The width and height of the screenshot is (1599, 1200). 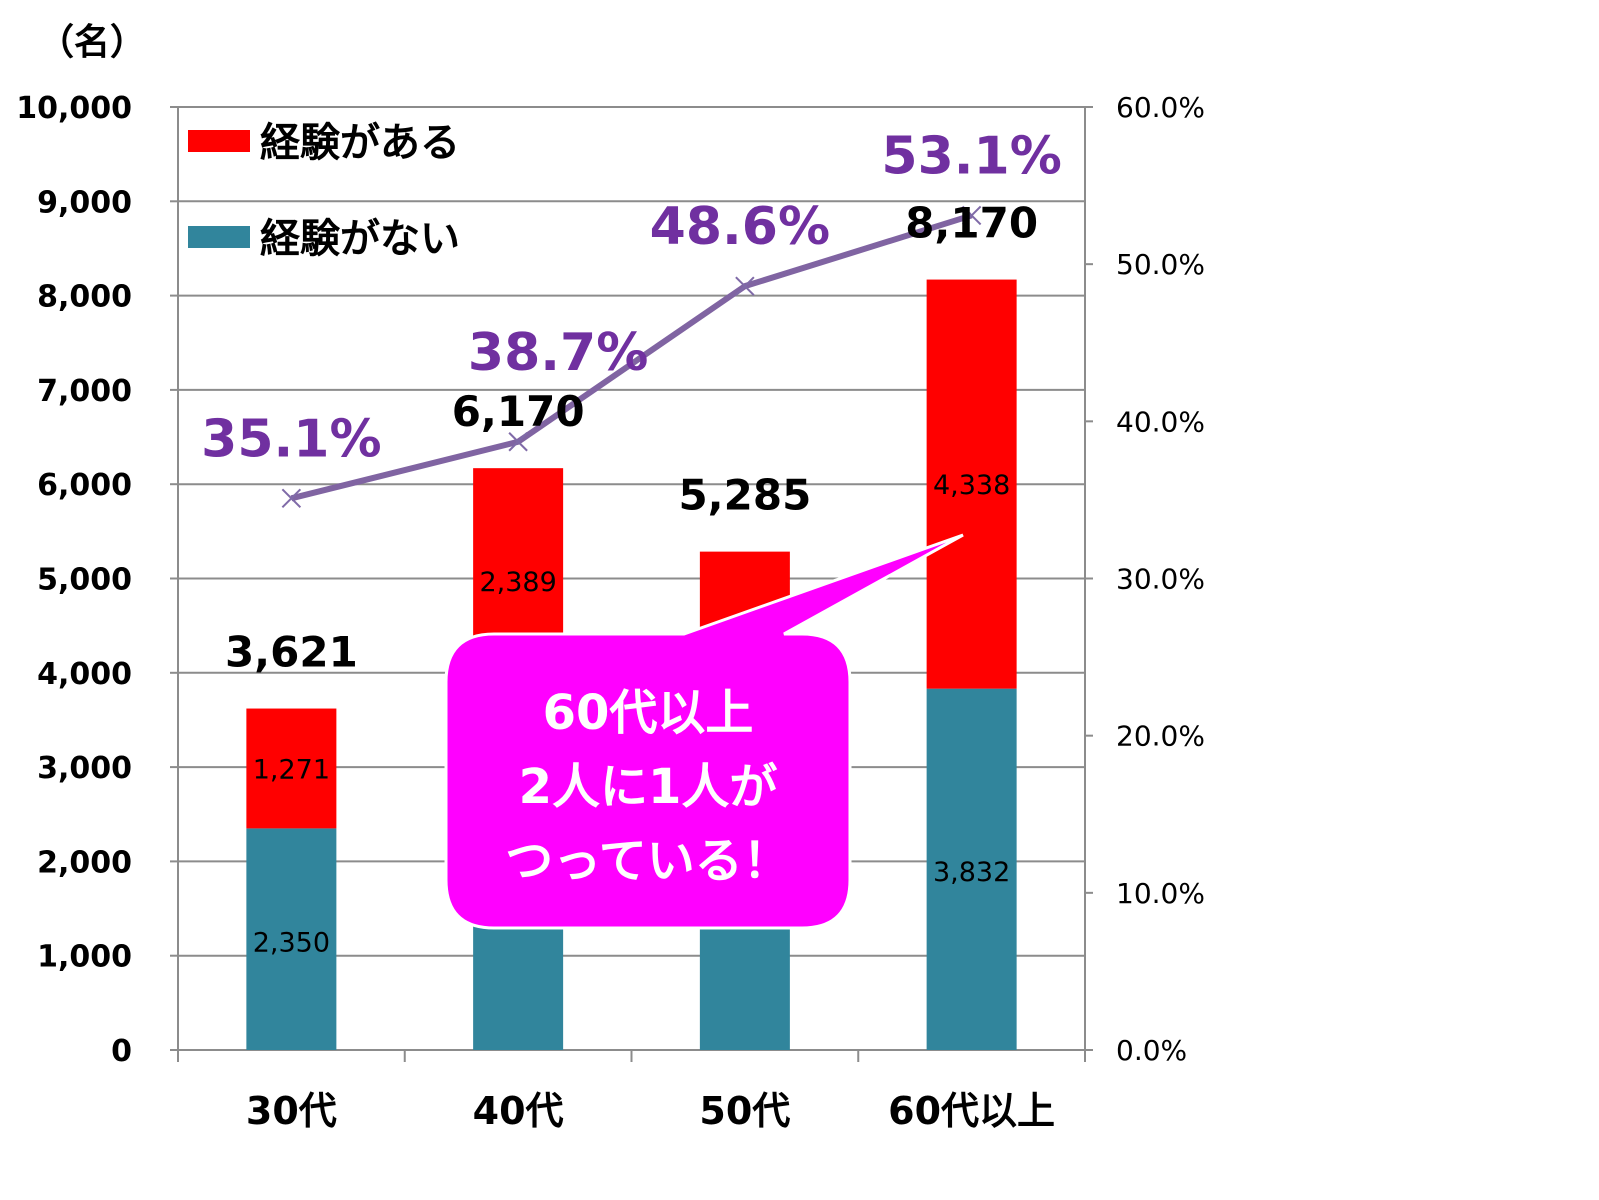 I want to click on total-value-label: 3,621, so click(x=291, y=652).